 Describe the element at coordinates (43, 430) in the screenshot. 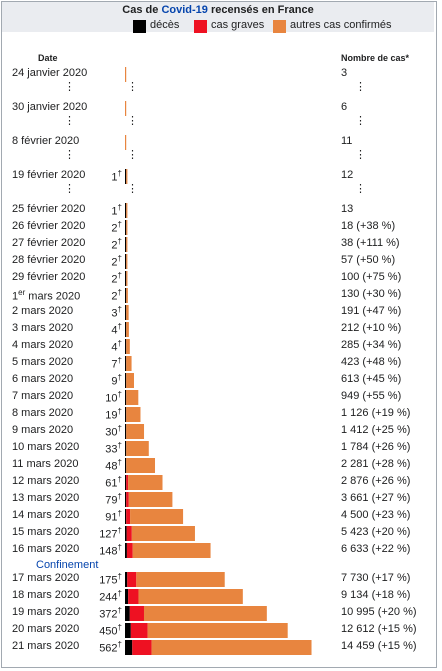

I see `row-date-label: 9 mars 2020` at that location.